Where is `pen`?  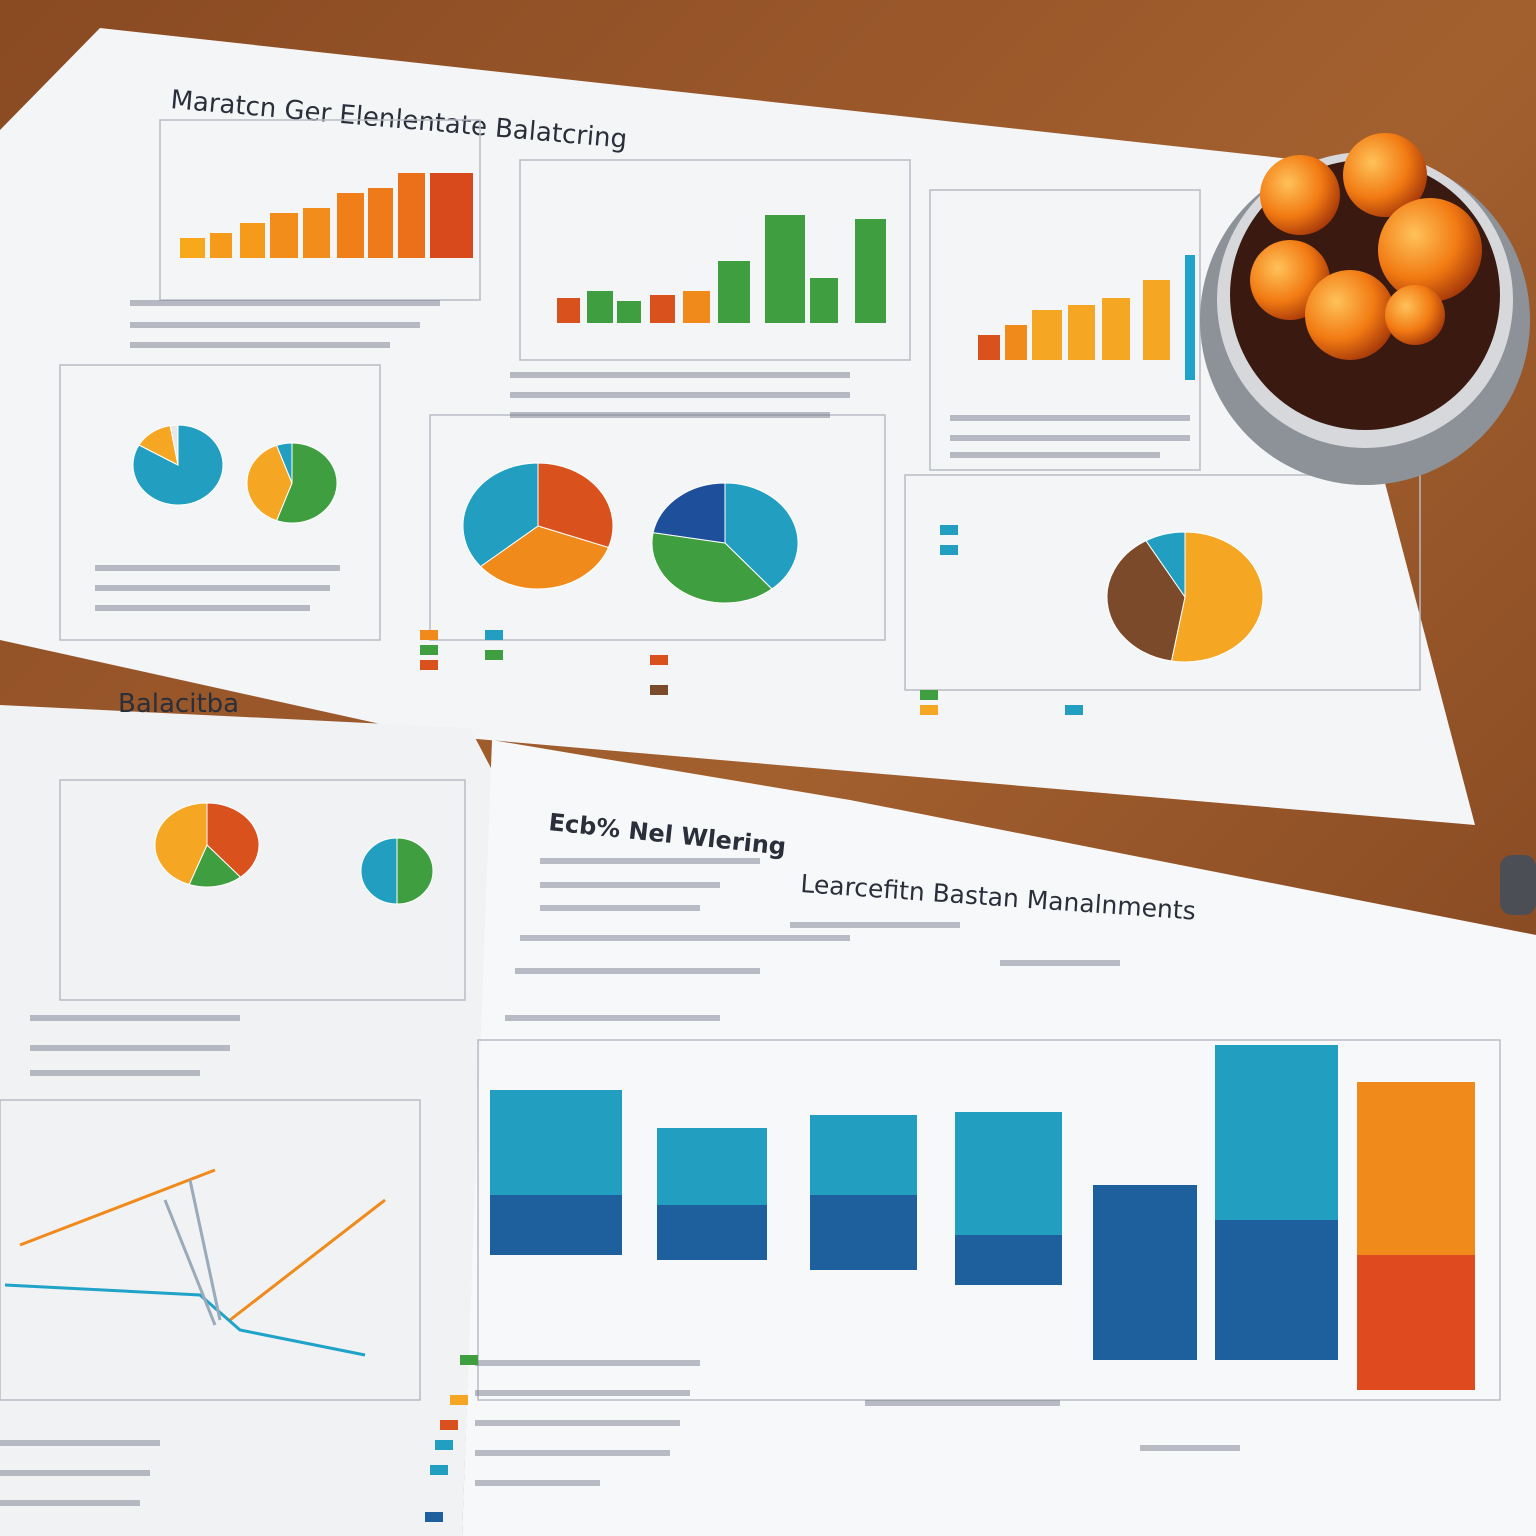
pen is located at coordinates (1518, 885).